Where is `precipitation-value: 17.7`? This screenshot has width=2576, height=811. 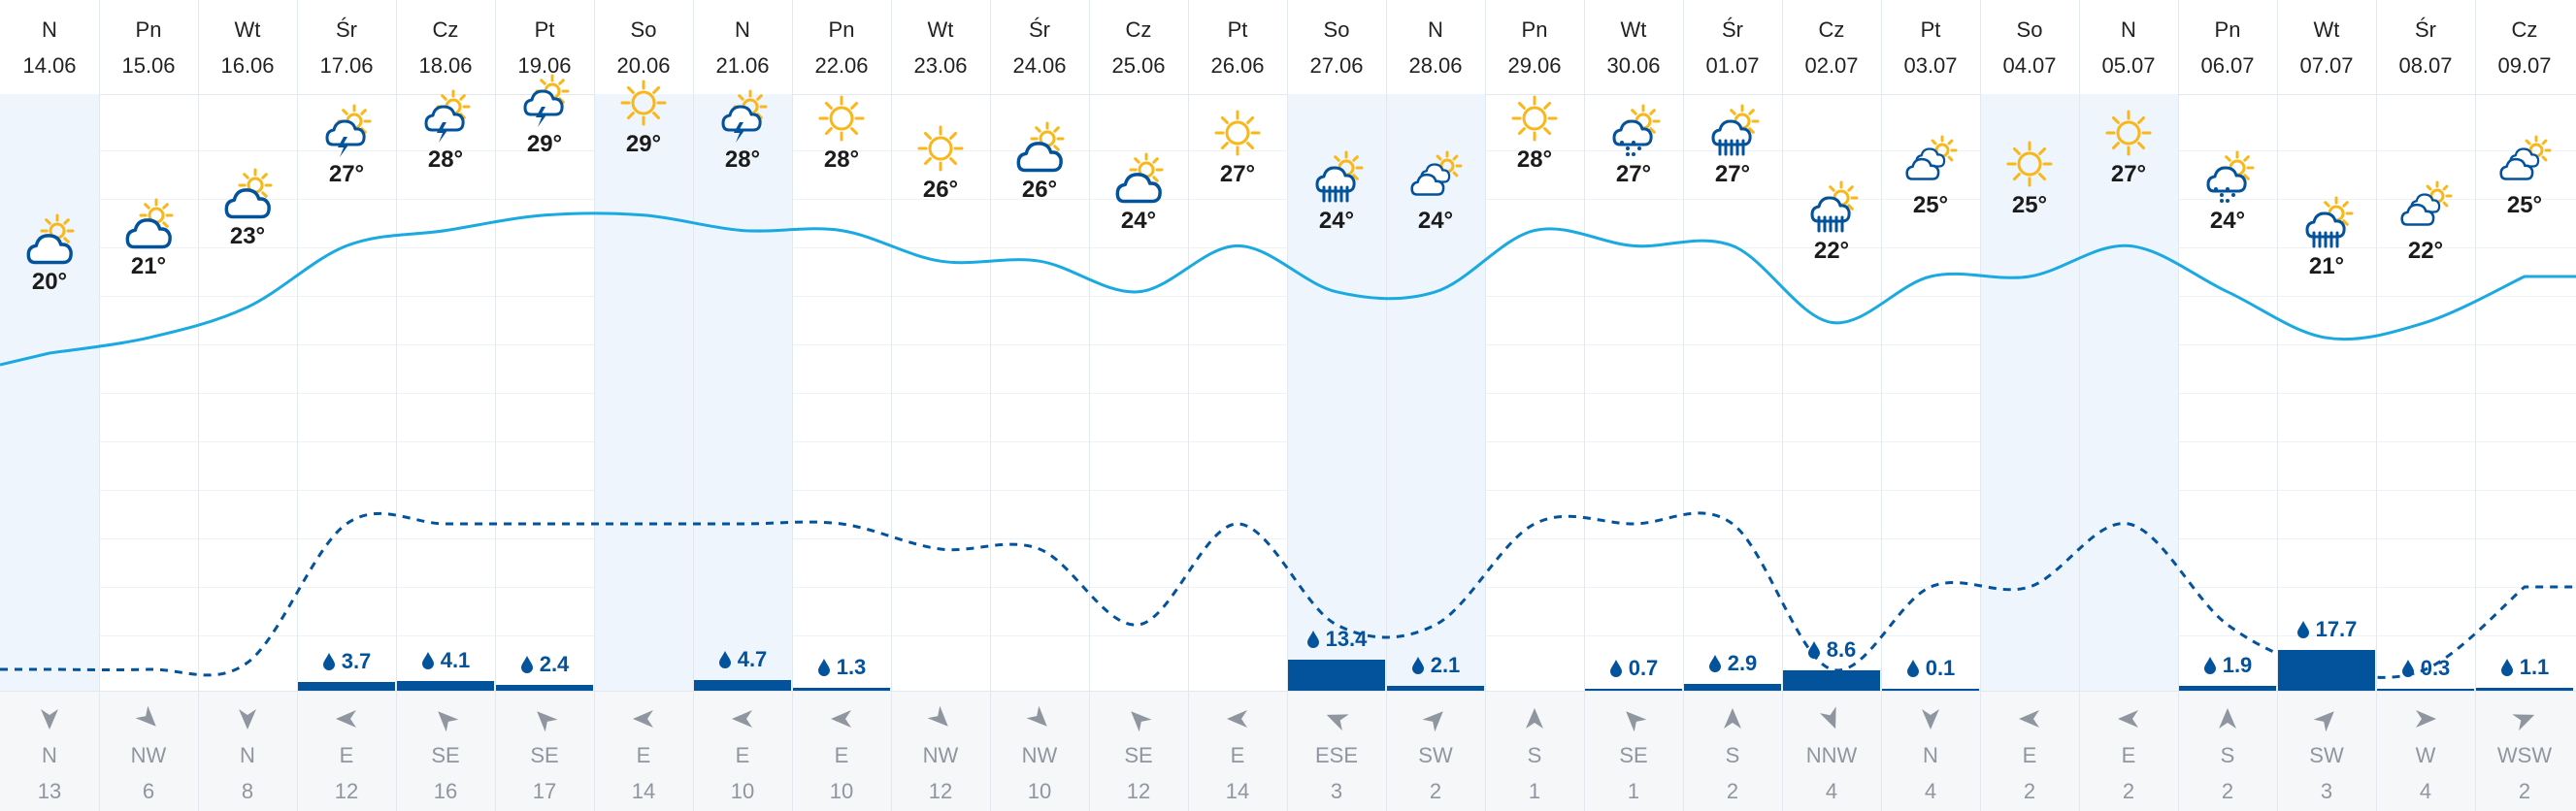
precipitation-value: 17.7 is located at coordinates (2336, 629).